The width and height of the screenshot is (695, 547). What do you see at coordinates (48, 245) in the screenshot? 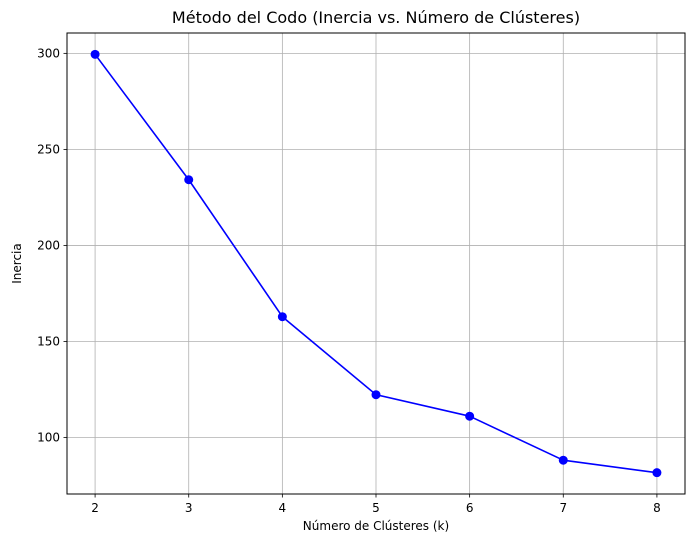
I see `y-tick-label: 200` at bounding box center [48, 245].